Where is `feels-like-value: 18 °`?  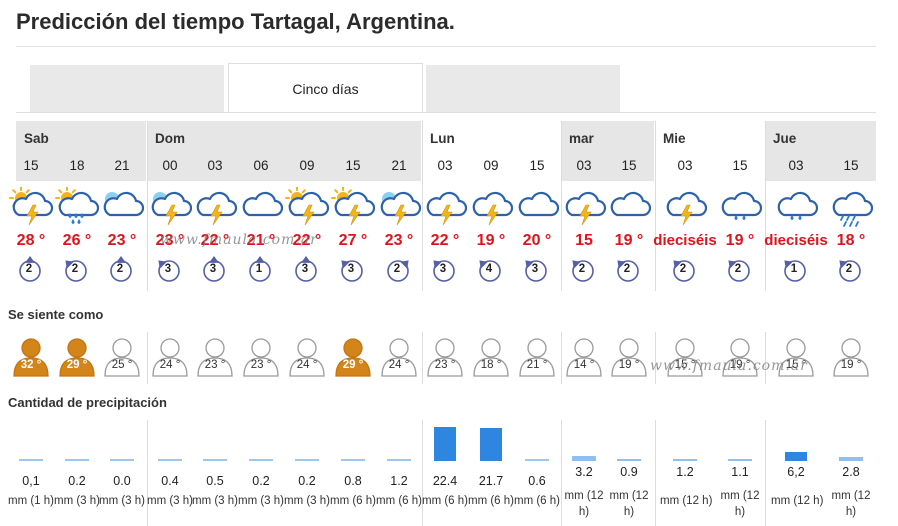
feels-like-value: 18 ° is located at coordinates (491, 365).